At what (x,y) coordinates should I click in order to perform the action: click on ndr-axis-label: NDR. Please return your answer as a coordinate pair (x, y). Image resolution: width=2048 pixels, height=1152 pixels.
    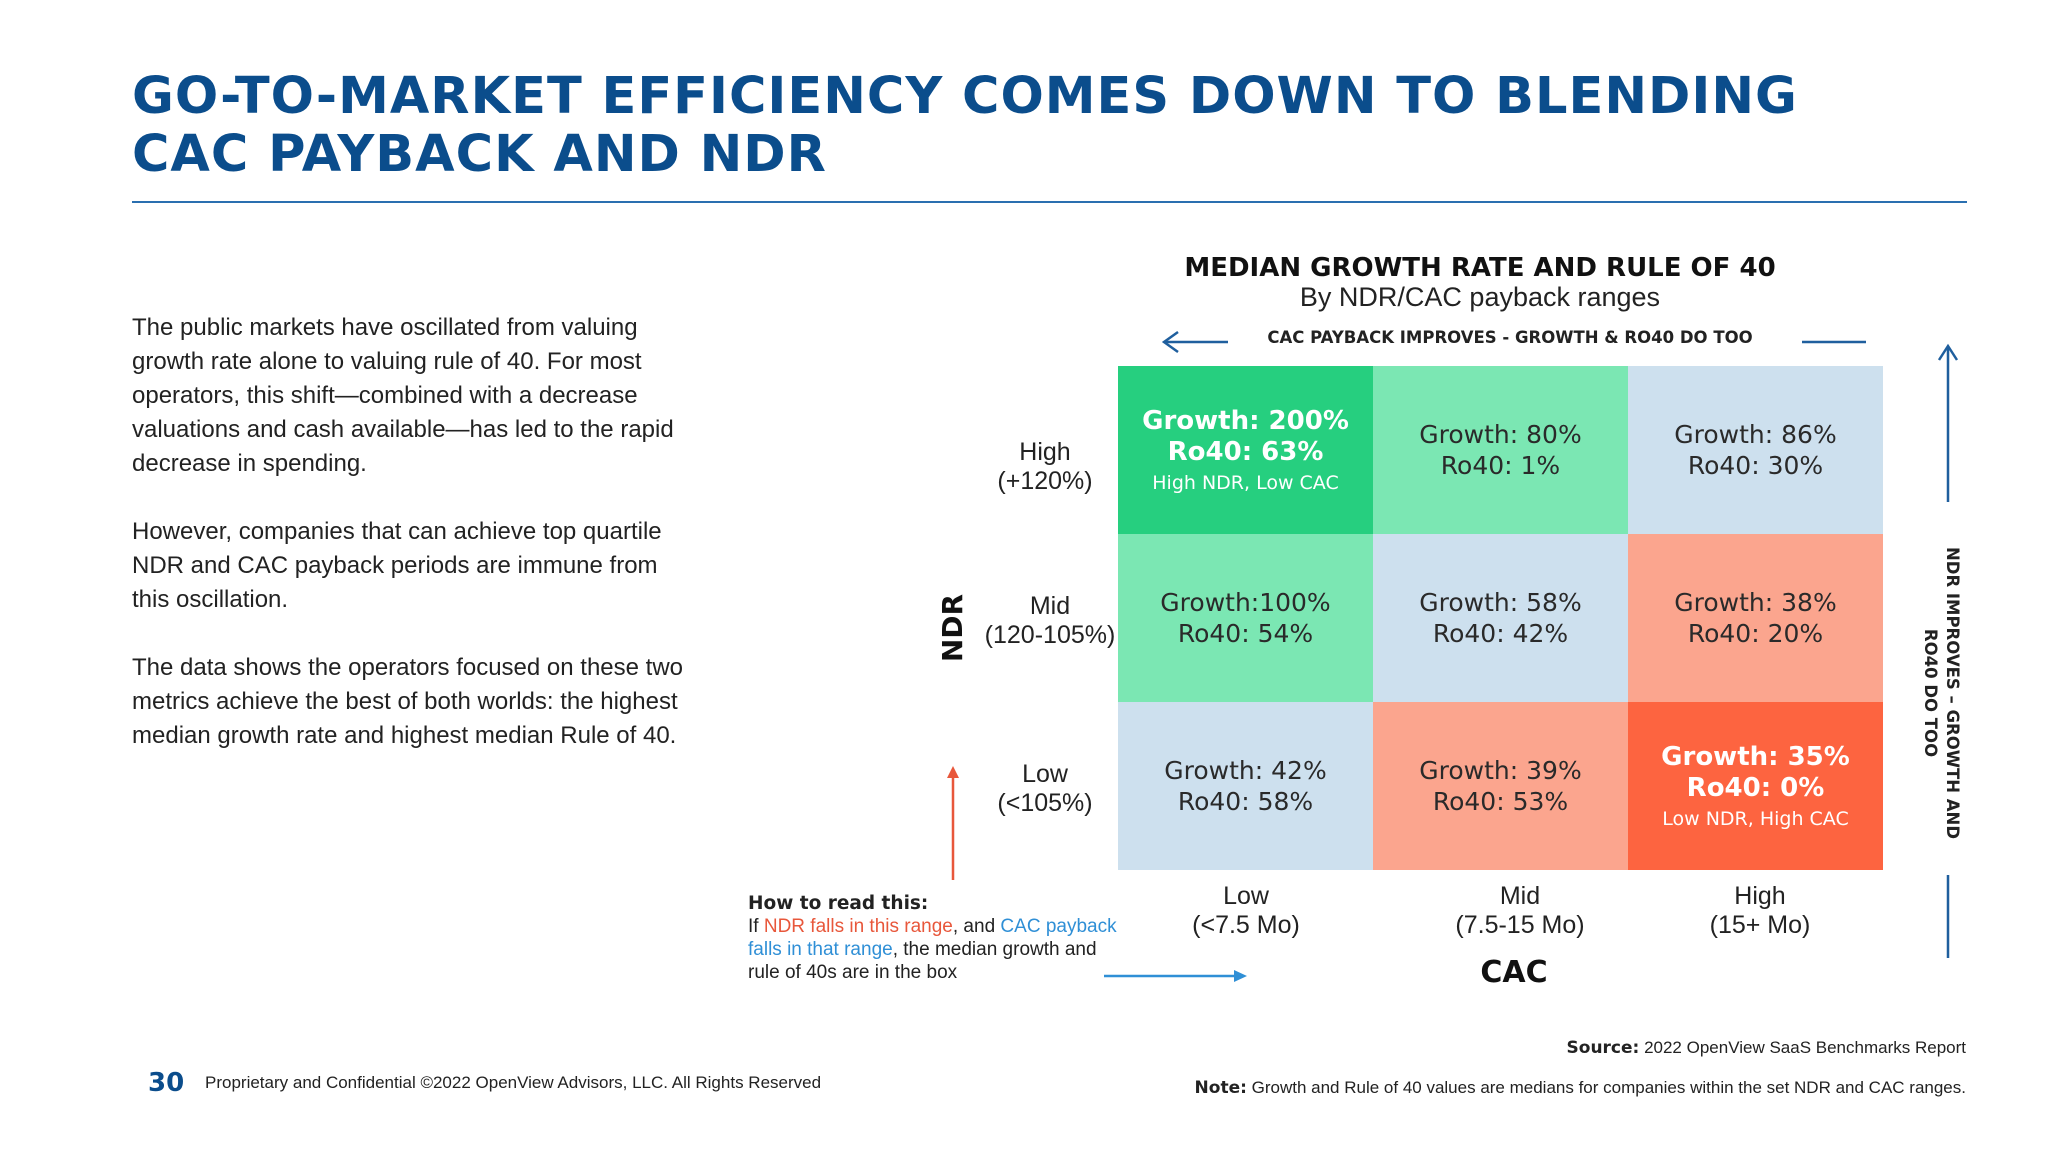
    Looking at the image, I should click on (952, 628).